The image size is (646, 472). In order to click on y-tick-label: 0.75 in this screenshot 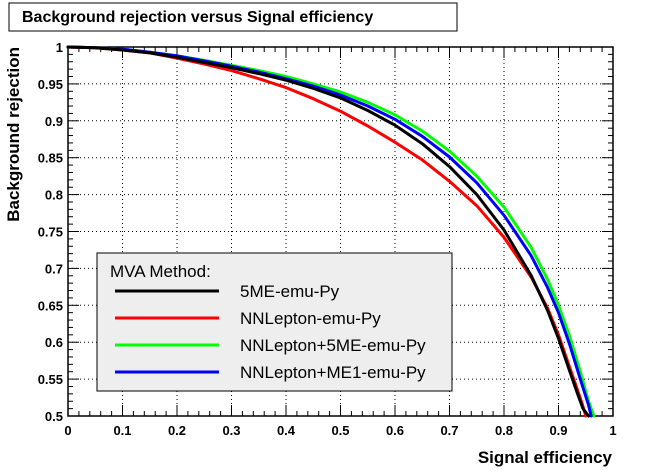, I will do `click(50, 232)`.